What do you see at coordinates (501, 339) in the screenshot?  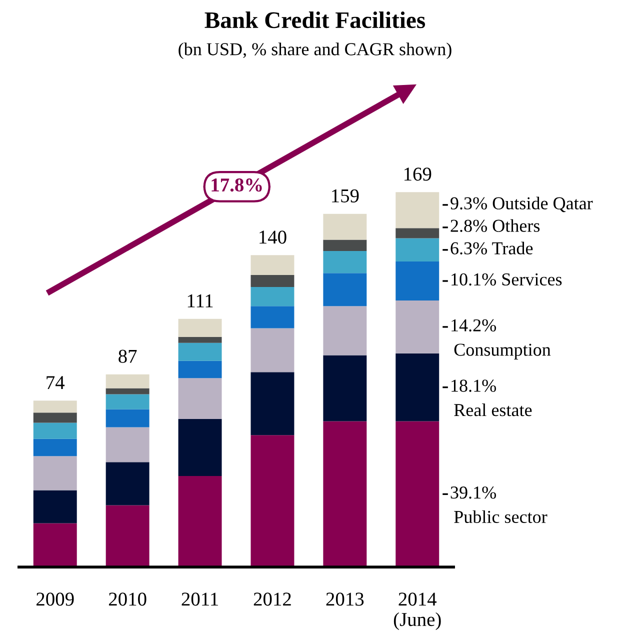 I see `annotation: 14.2% Consumption` at bounding box center [501, 339].